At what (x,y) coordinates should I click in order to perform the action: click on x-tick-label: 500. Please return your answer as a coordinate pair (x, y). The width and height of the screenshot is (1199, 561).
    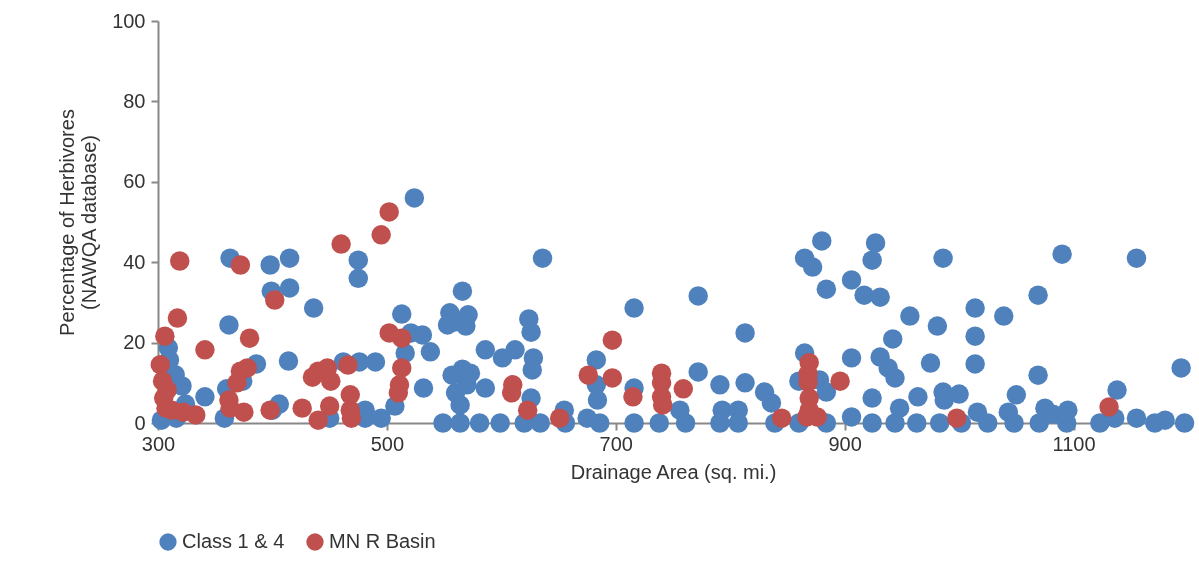
    Looking at the image, I should click on (387, 443).